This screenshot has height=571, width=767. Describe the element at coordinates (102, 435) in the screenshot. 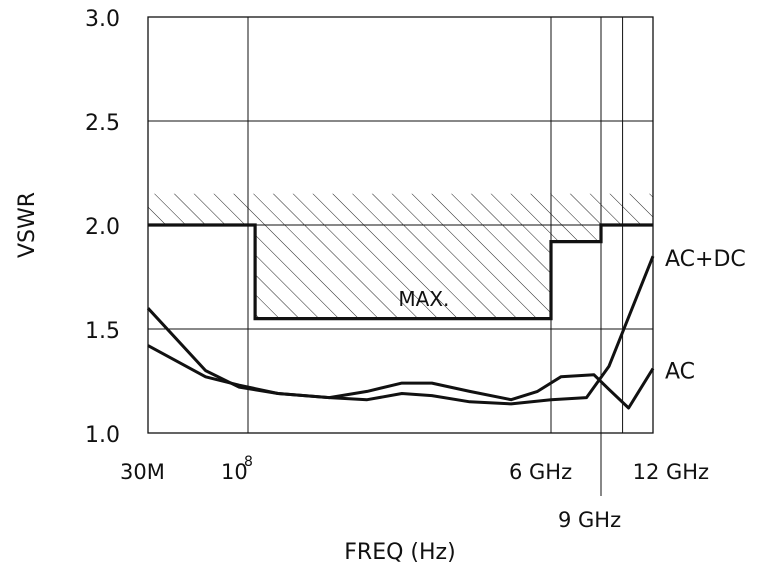

I see `y-tick-label: 1.0` at that location.